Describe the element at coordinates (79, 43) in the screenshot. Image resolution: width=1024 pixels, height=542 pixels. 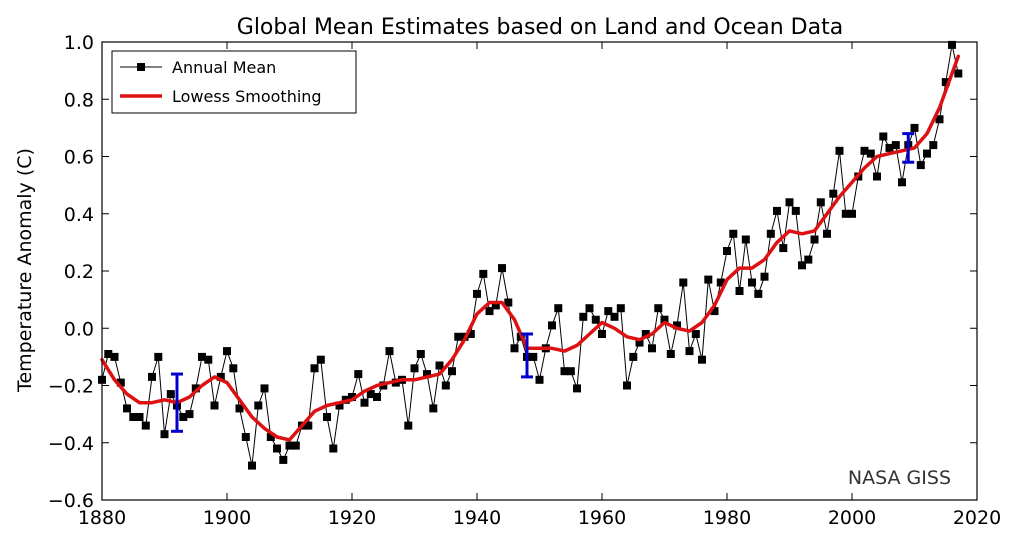
I see `y-tick-label: 1.0` at that location.